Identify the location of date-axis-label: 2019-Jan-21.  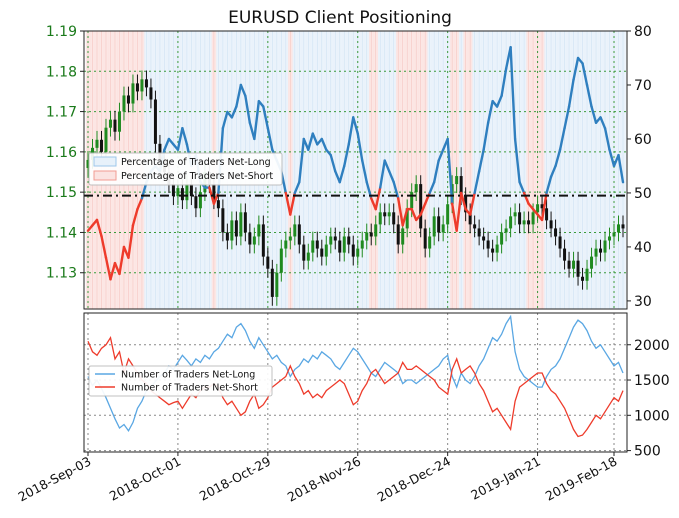
(505, 477).